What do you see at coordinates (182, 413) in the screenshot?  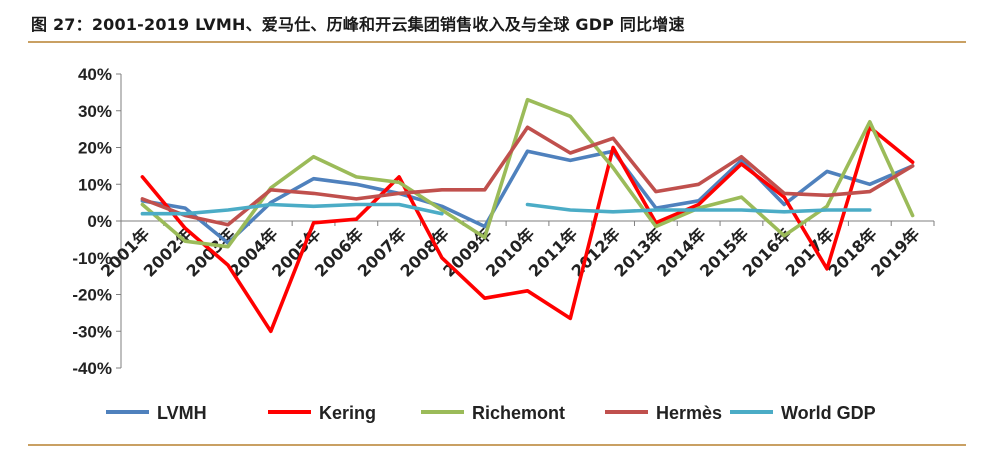 I see `legend-label: LVMH` at bounding box center [182, 413].